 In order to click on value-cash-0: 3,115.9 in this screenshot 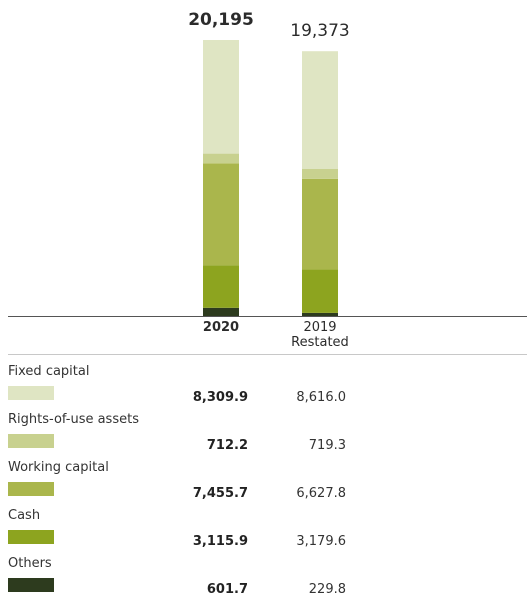, I will do `click(220, 541)`.